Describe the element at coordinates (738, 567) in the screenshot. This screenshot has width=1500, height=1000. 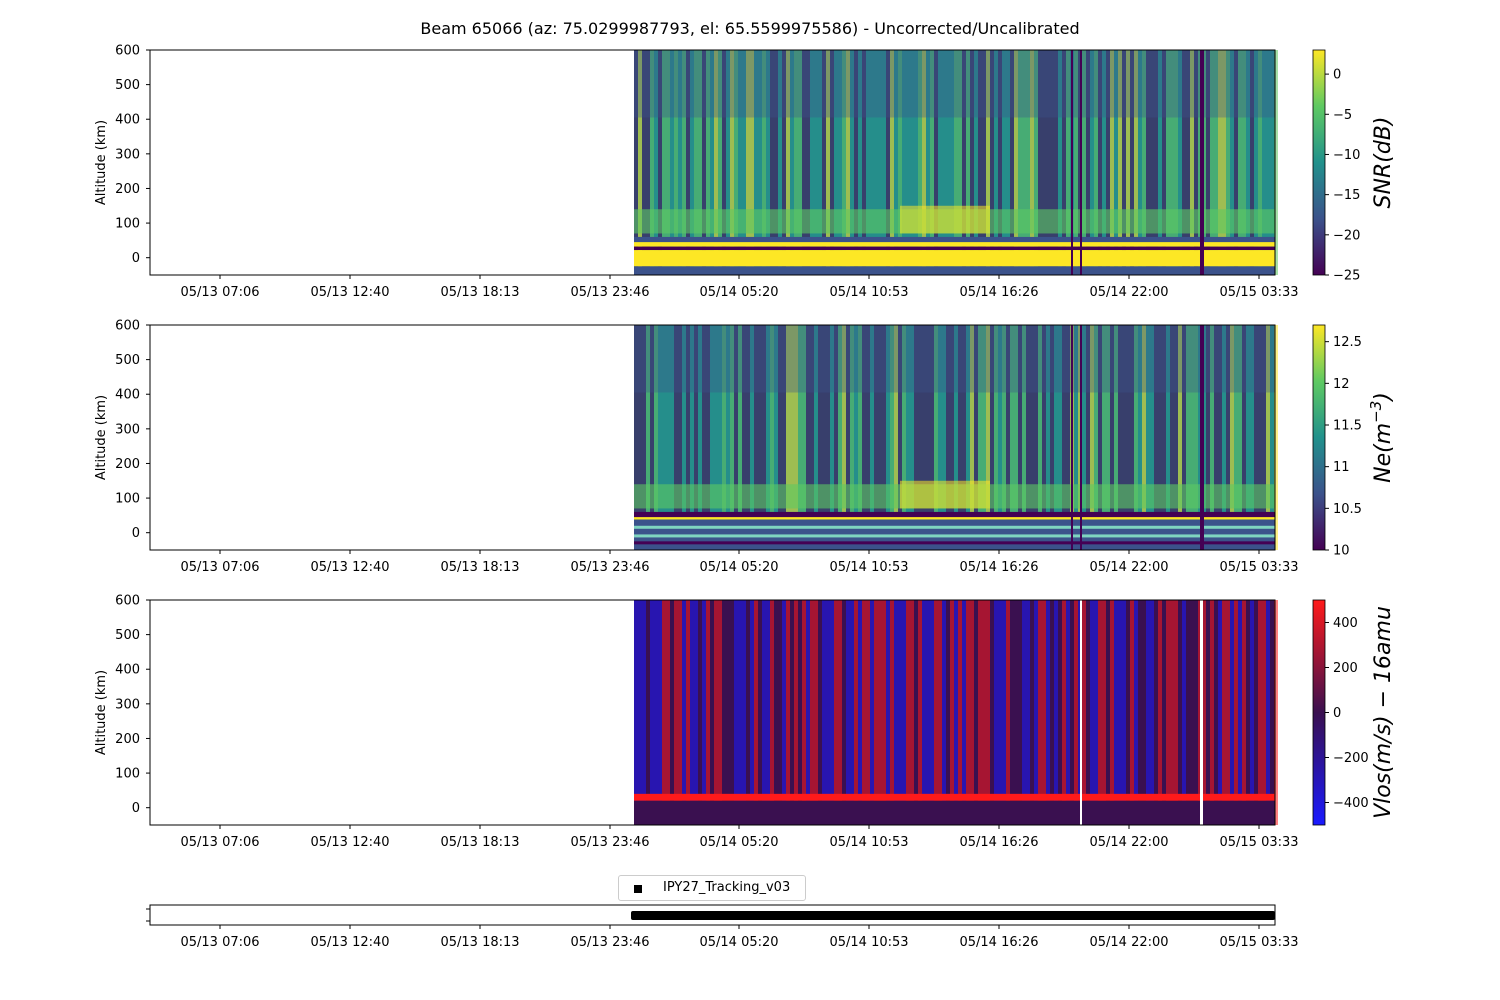
I see `x-tick-label: 05/14 05:20` at that location.